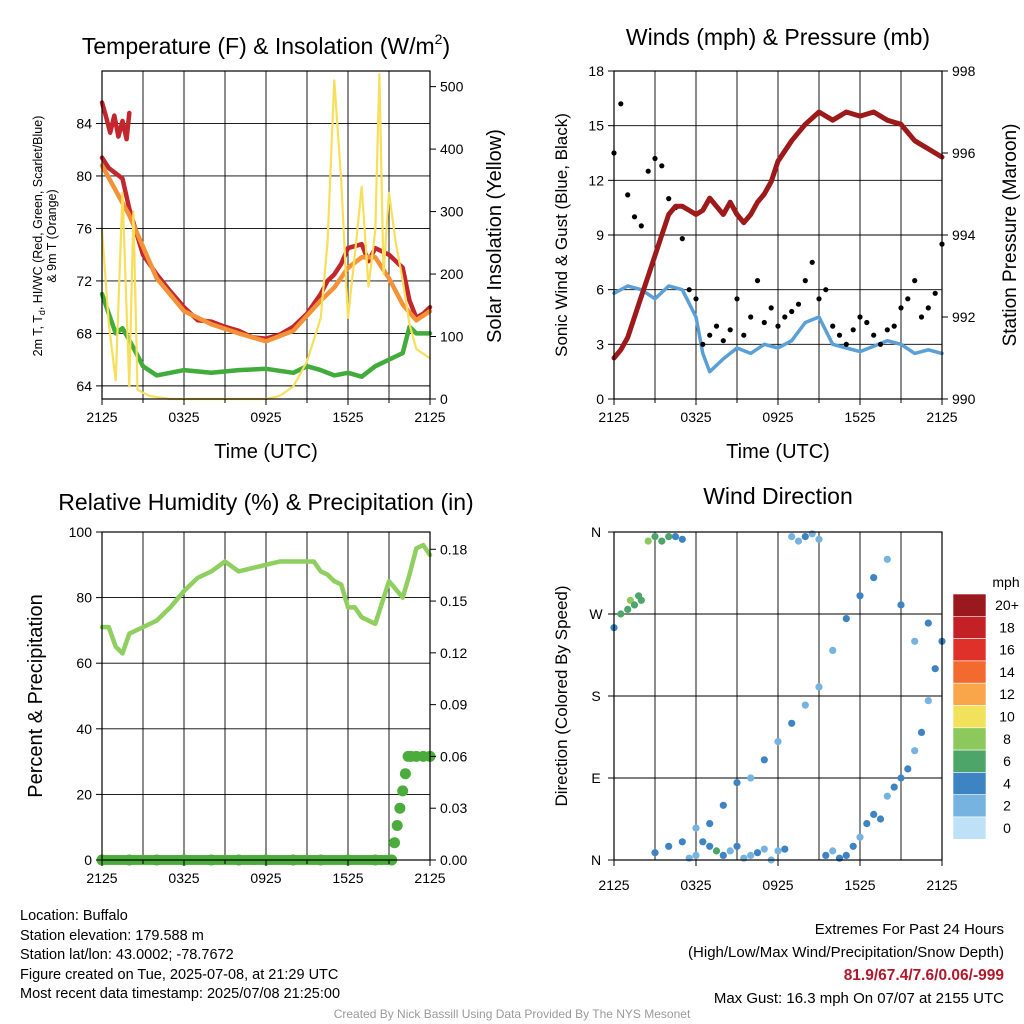 The height and width of the screenshot is (1024, 1024). Describe the element at coordinates (595, 696) in the screenshot. I see `y-tick-label: S` at that location.